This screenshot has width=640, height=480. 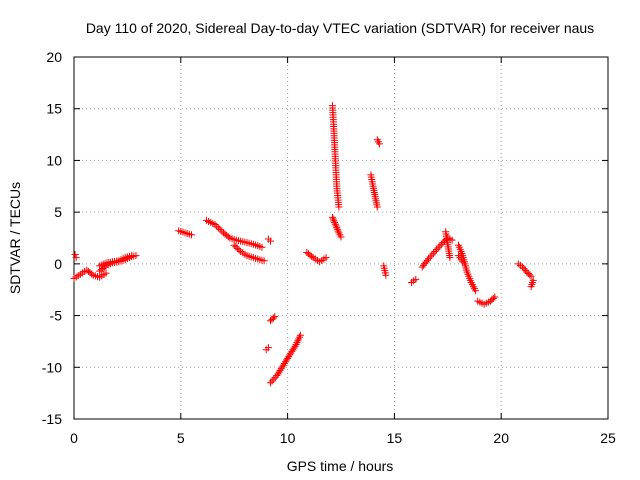 What do you see at coordinates (15, 238) in the screenshot?
I see `y-axis-label: SDTVAR / TECUs` at bounding box center [15, 238].